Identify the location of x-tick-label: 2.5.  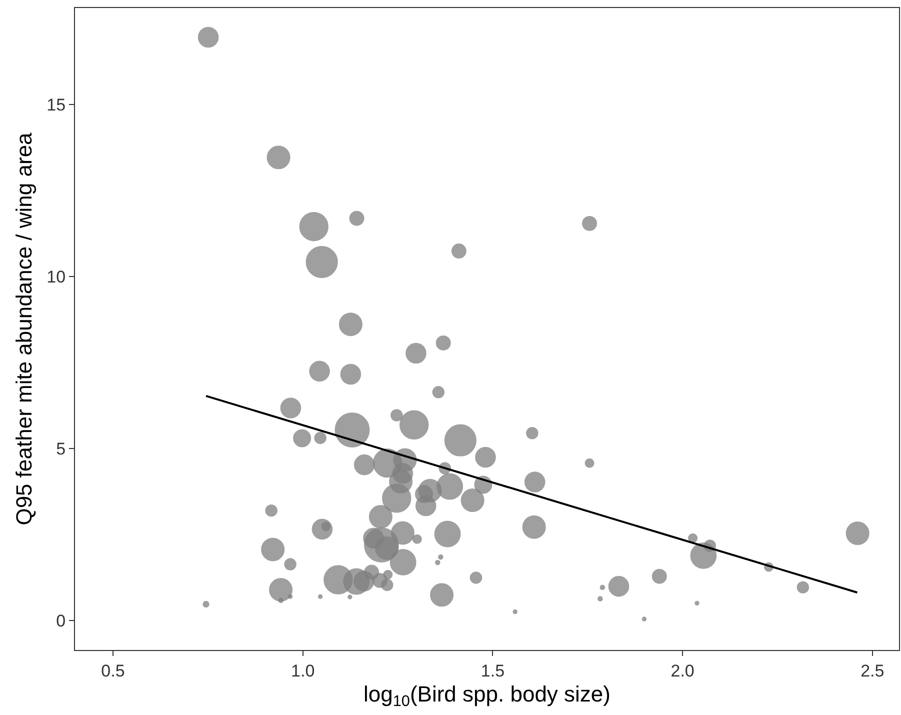
(872, 670).